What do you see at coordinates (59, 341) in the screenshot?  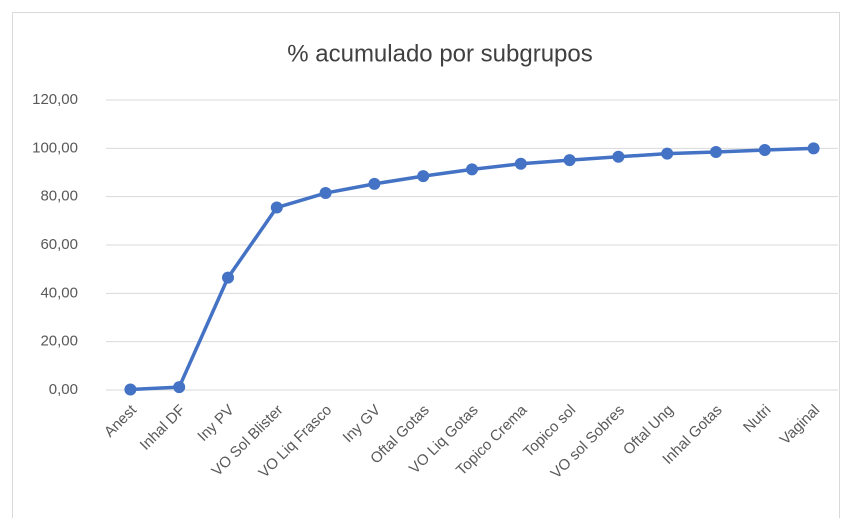 I see `y-tick-label: 20,00` at bounding box center [59, 341].